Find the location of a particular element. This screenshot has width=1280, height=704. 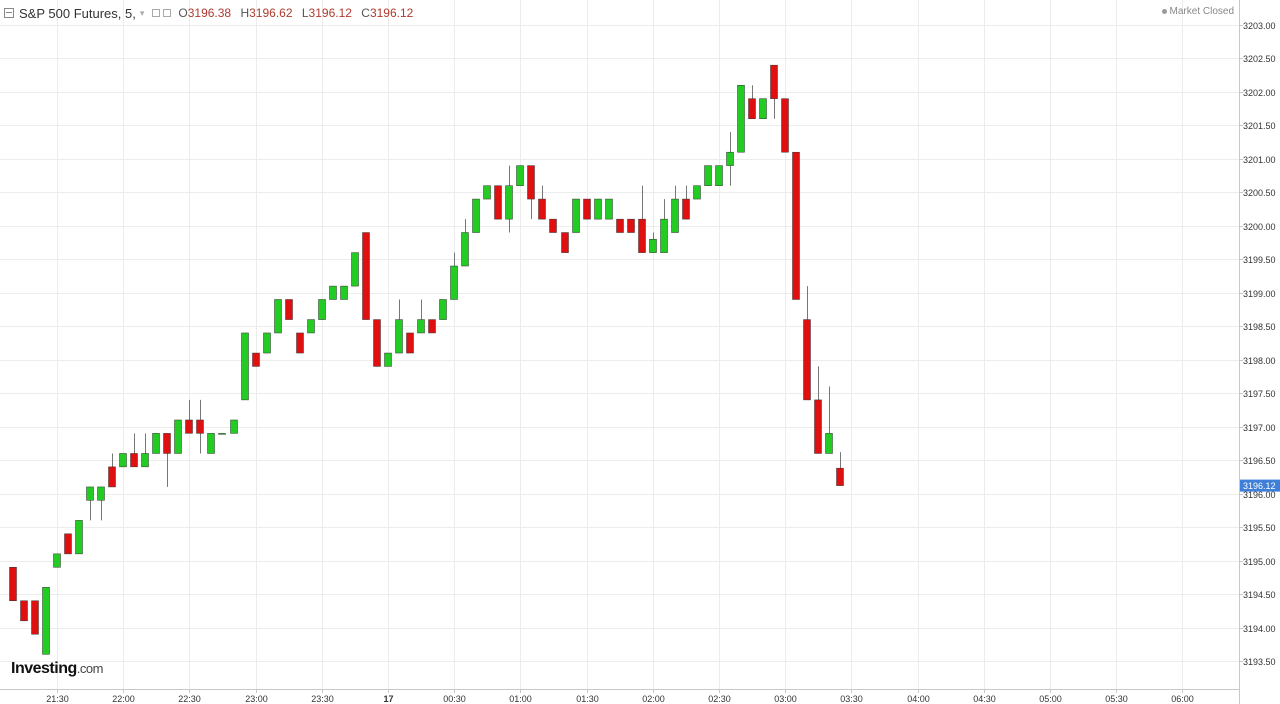

high-key: H is located at coordinates (245, 13).